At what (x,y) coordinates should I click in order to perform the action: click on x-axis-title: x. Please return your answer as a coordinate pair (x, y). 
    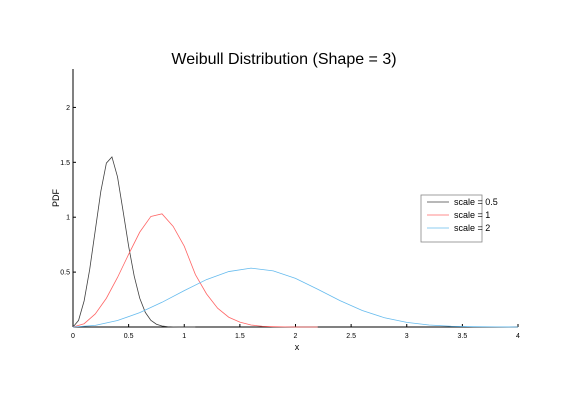
    Looking at the image, I should click on (297, 347).